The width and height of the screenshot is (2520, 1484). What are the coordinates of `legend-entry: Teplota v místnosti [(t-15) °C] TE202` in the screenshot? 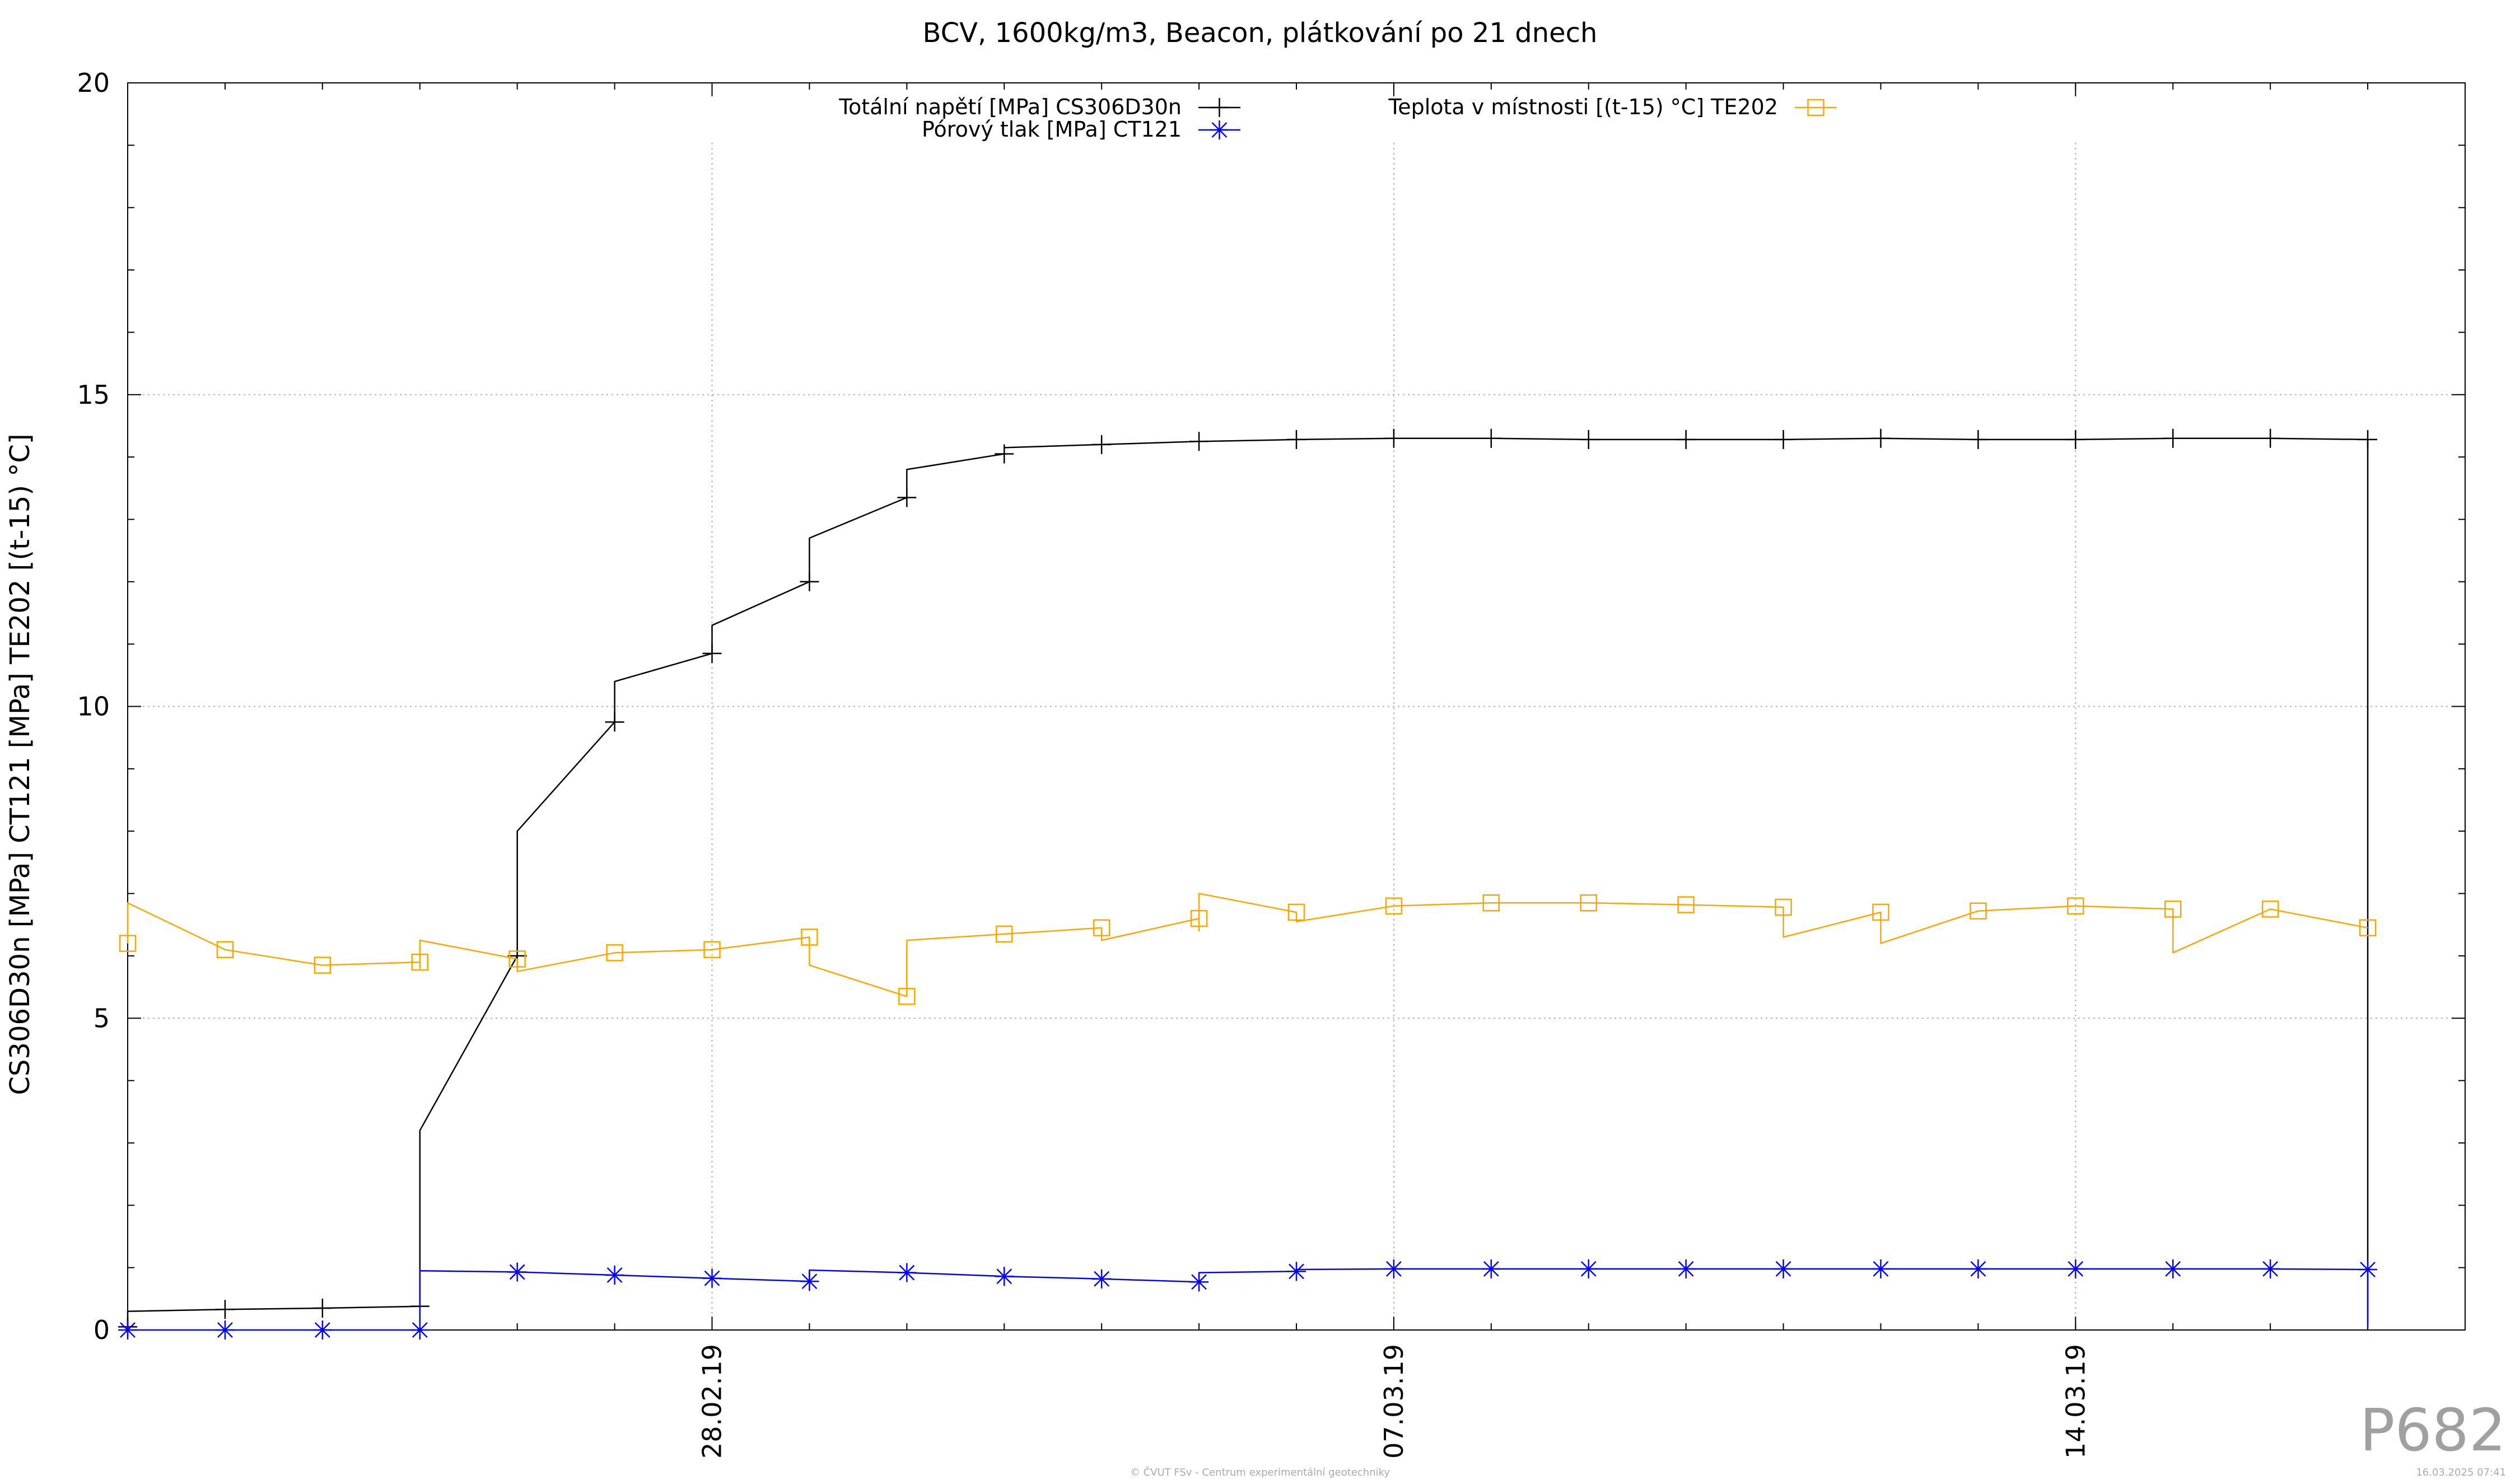 It's located at (1613, 107).